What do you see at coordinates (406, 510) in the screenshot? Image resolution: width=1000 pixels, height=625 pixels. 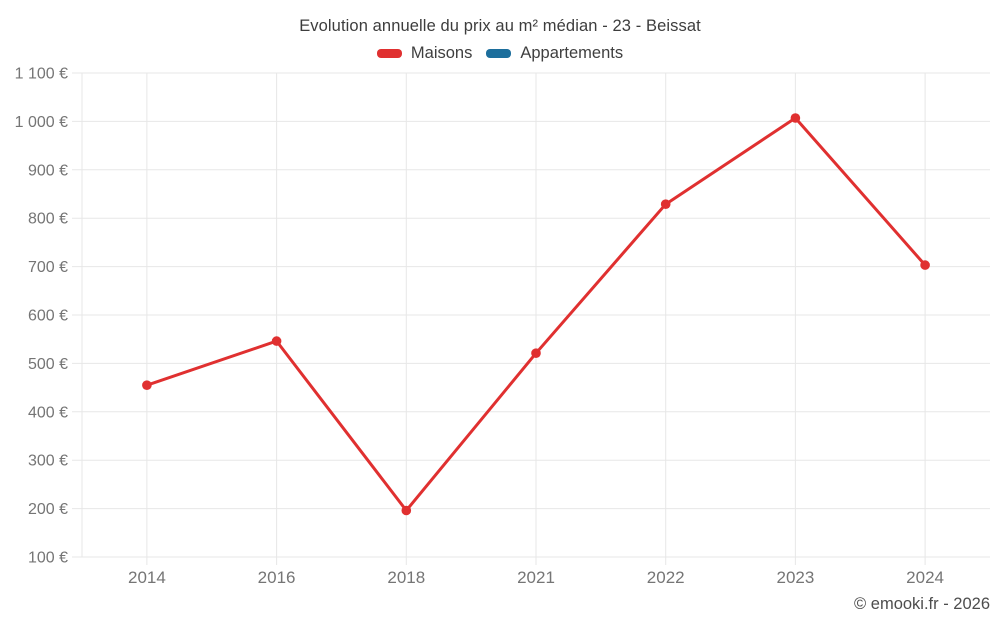 I see `data-point-2018-maisons` at bounding box center [406, 510].